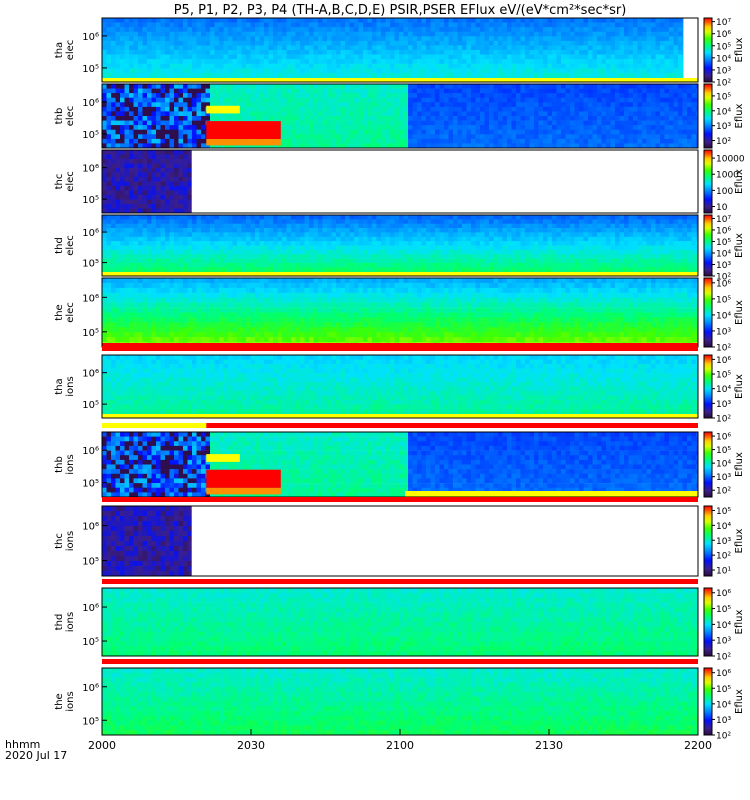 The image size is (750, 800). I want to click on colorbar-scale, so click(708, 116).